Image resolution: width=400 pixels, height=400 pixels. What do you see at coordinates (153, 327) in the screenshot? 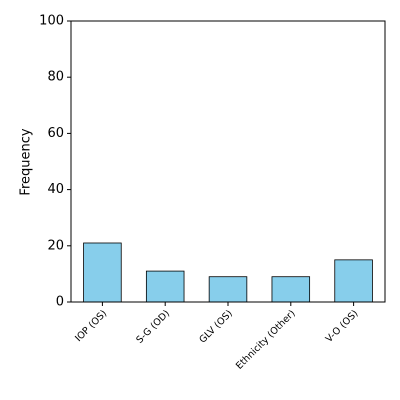
I see `x-tick-label: S-G (OD)` at bounding box center [153, 327].